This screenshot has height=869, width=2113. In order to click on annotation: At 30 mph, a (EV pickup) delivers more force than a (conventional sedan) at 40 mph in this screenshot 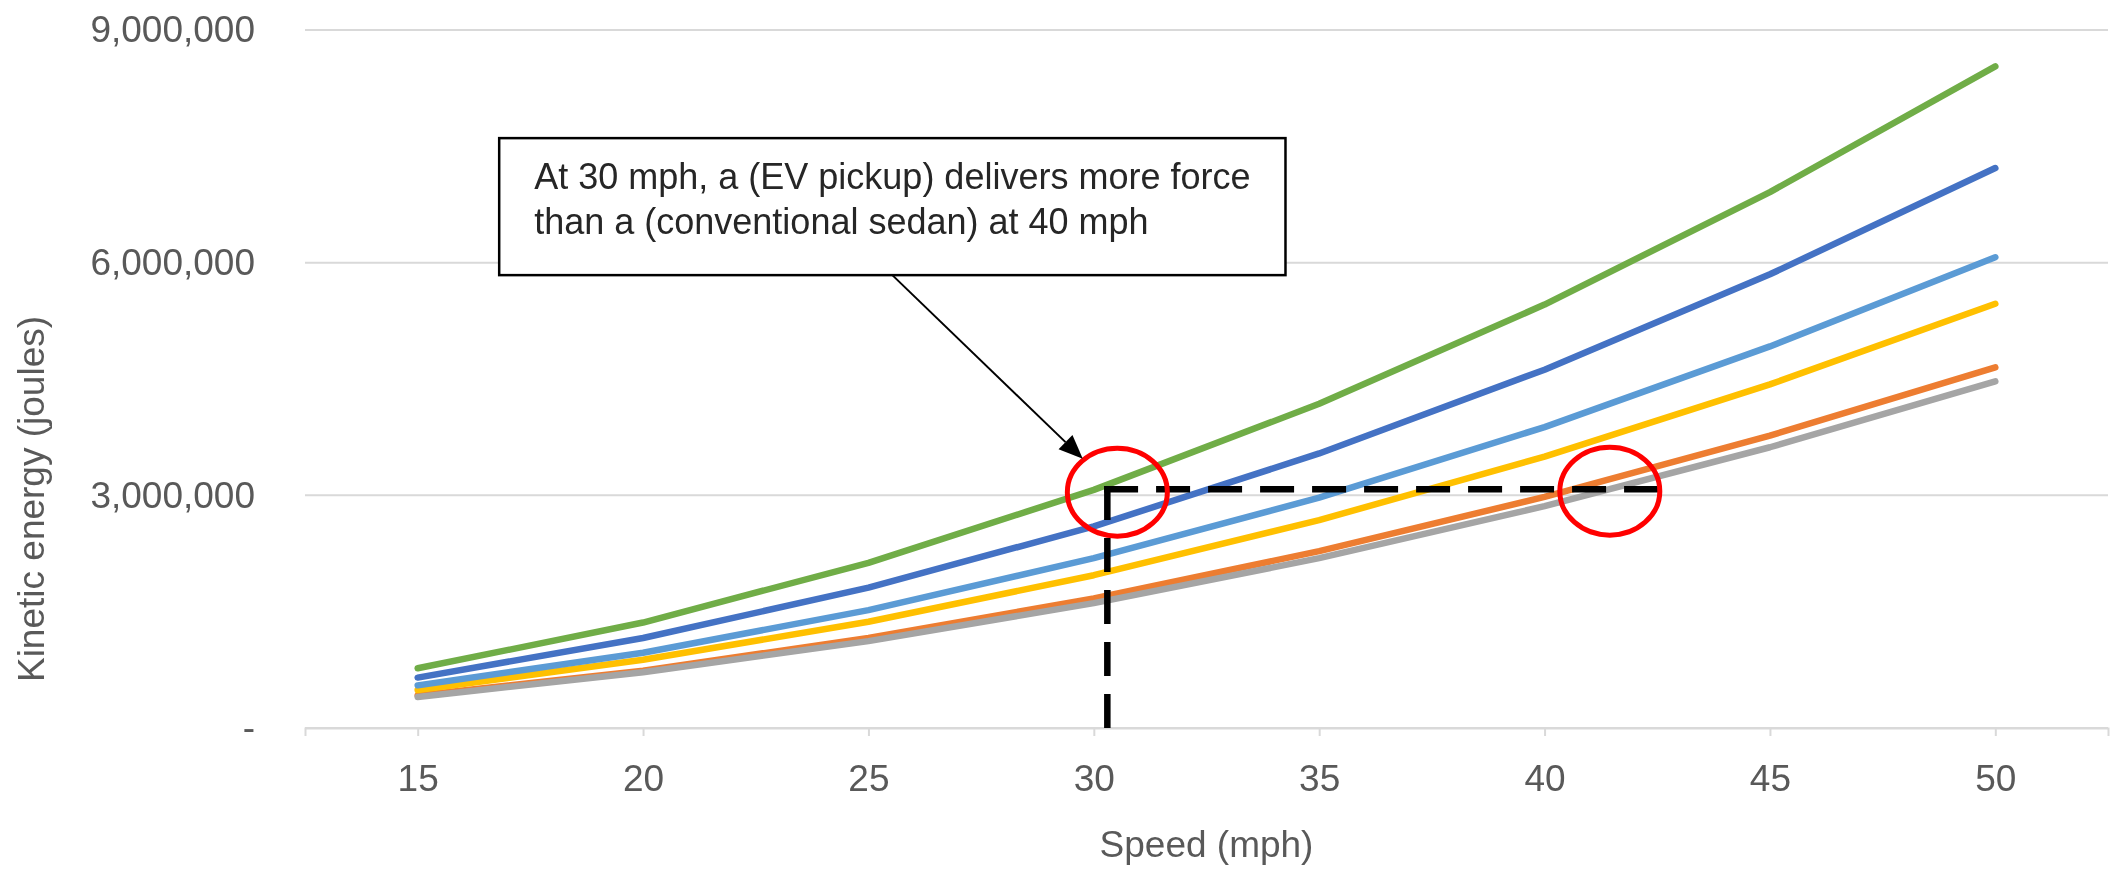, I will do `click(892, 199)`.